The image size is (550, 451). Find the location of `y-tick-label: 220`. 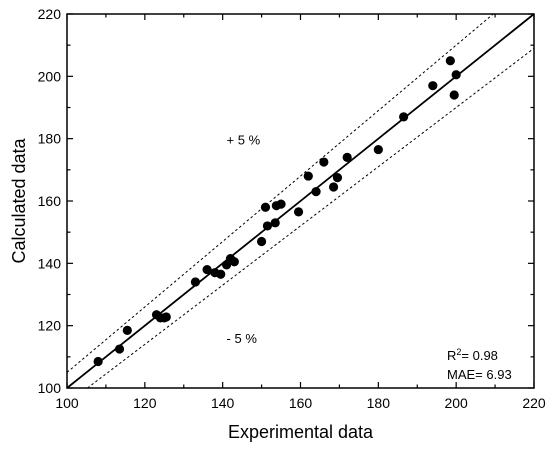

y-tick-label: 220 is located at coordinates (50, 14).